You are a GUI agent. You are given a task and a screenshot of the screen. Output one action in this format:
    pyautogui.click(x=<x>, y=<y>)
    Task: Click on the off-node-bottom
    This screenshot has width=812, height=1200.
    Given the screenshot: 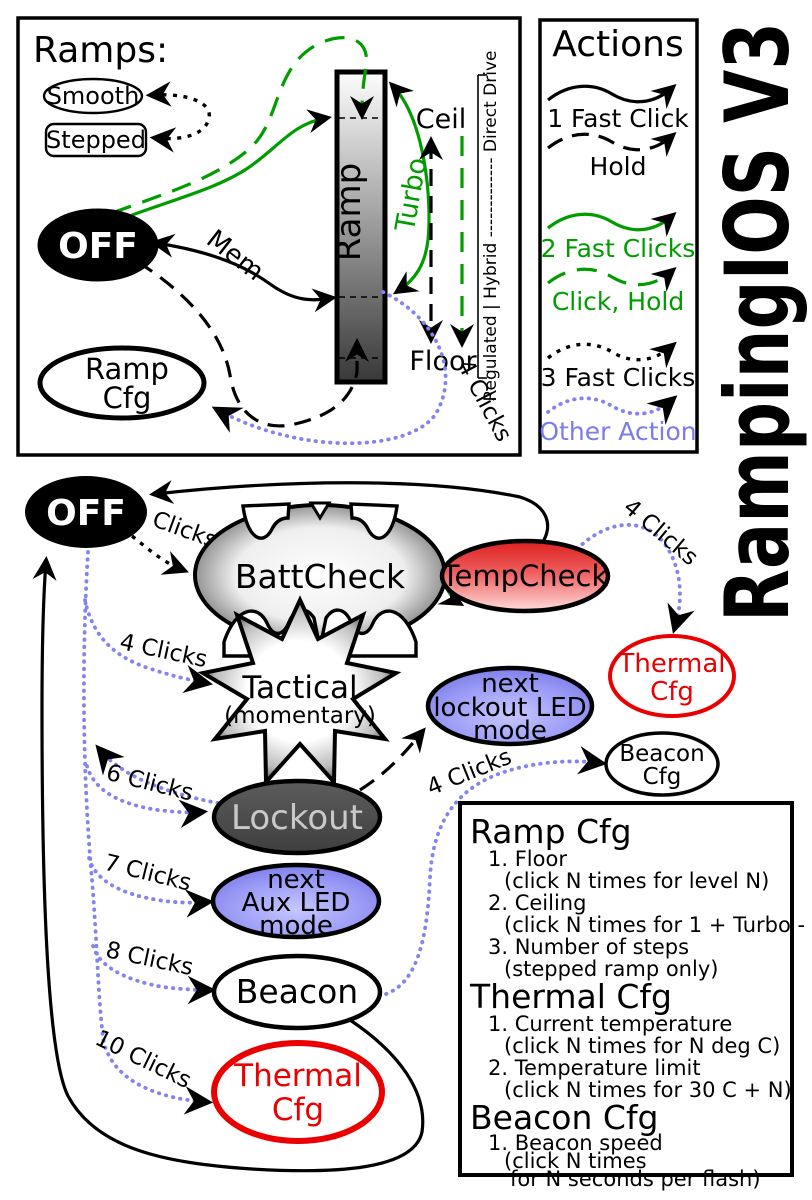 What is the action you would take?
    pyautogui.click(x=86, y=512)
    